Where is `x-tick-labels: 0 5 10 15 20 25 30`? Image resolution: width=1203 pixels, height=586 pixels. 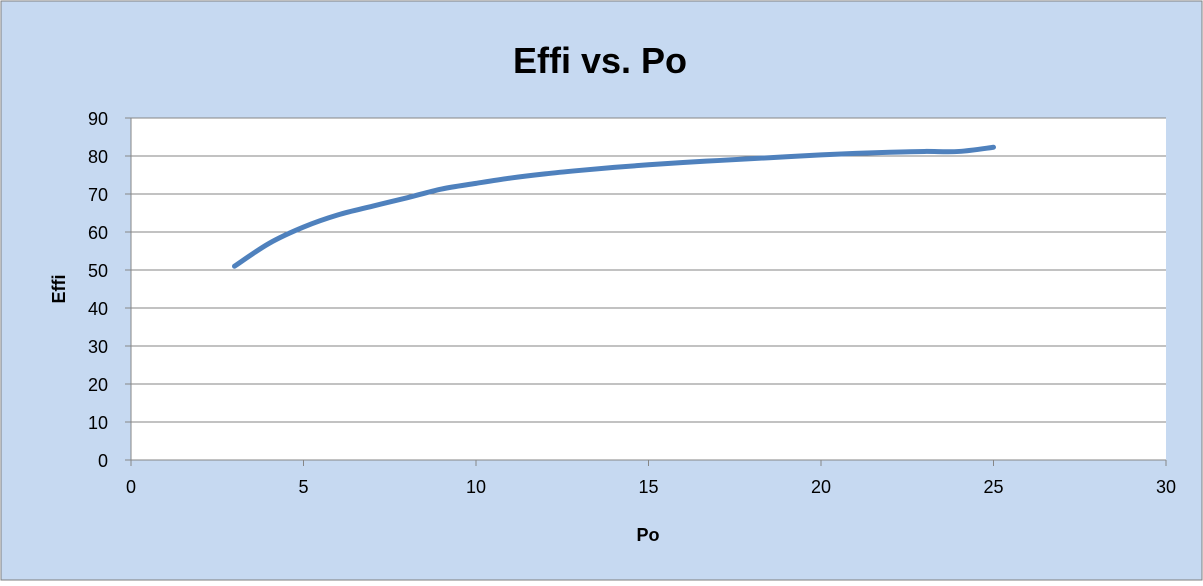
x-tick-labels: 0 5 10 15 20 25 30 is located at coordinates (651, 487).